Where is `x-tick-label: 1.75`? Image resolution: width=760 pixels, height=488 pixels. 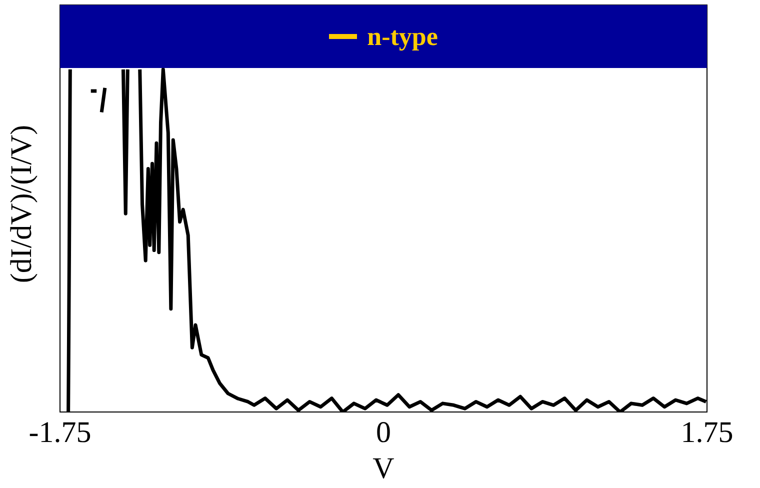
x-tick-label: 1.75 is located at coordinates (707, 432).